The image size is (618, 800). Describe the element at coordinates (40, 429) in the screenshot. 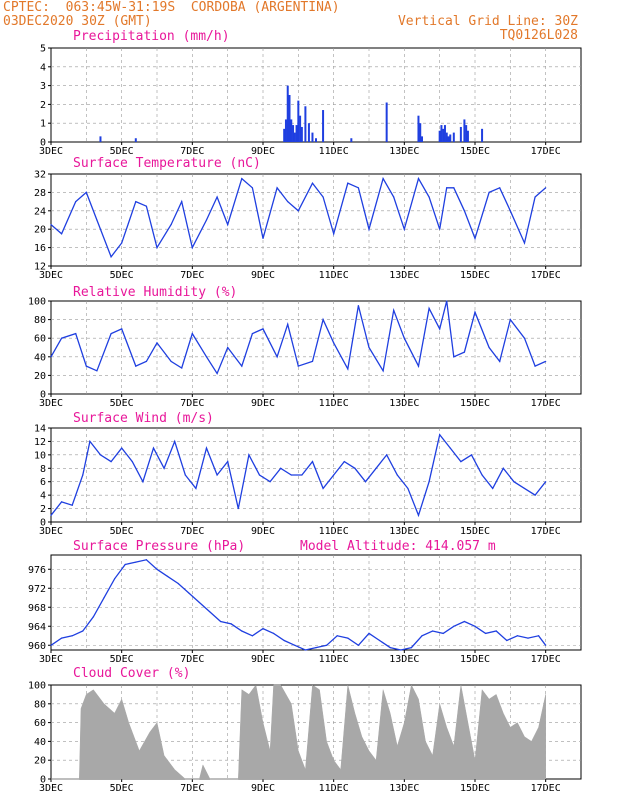

I see `y-tick-label: 14` at that location.